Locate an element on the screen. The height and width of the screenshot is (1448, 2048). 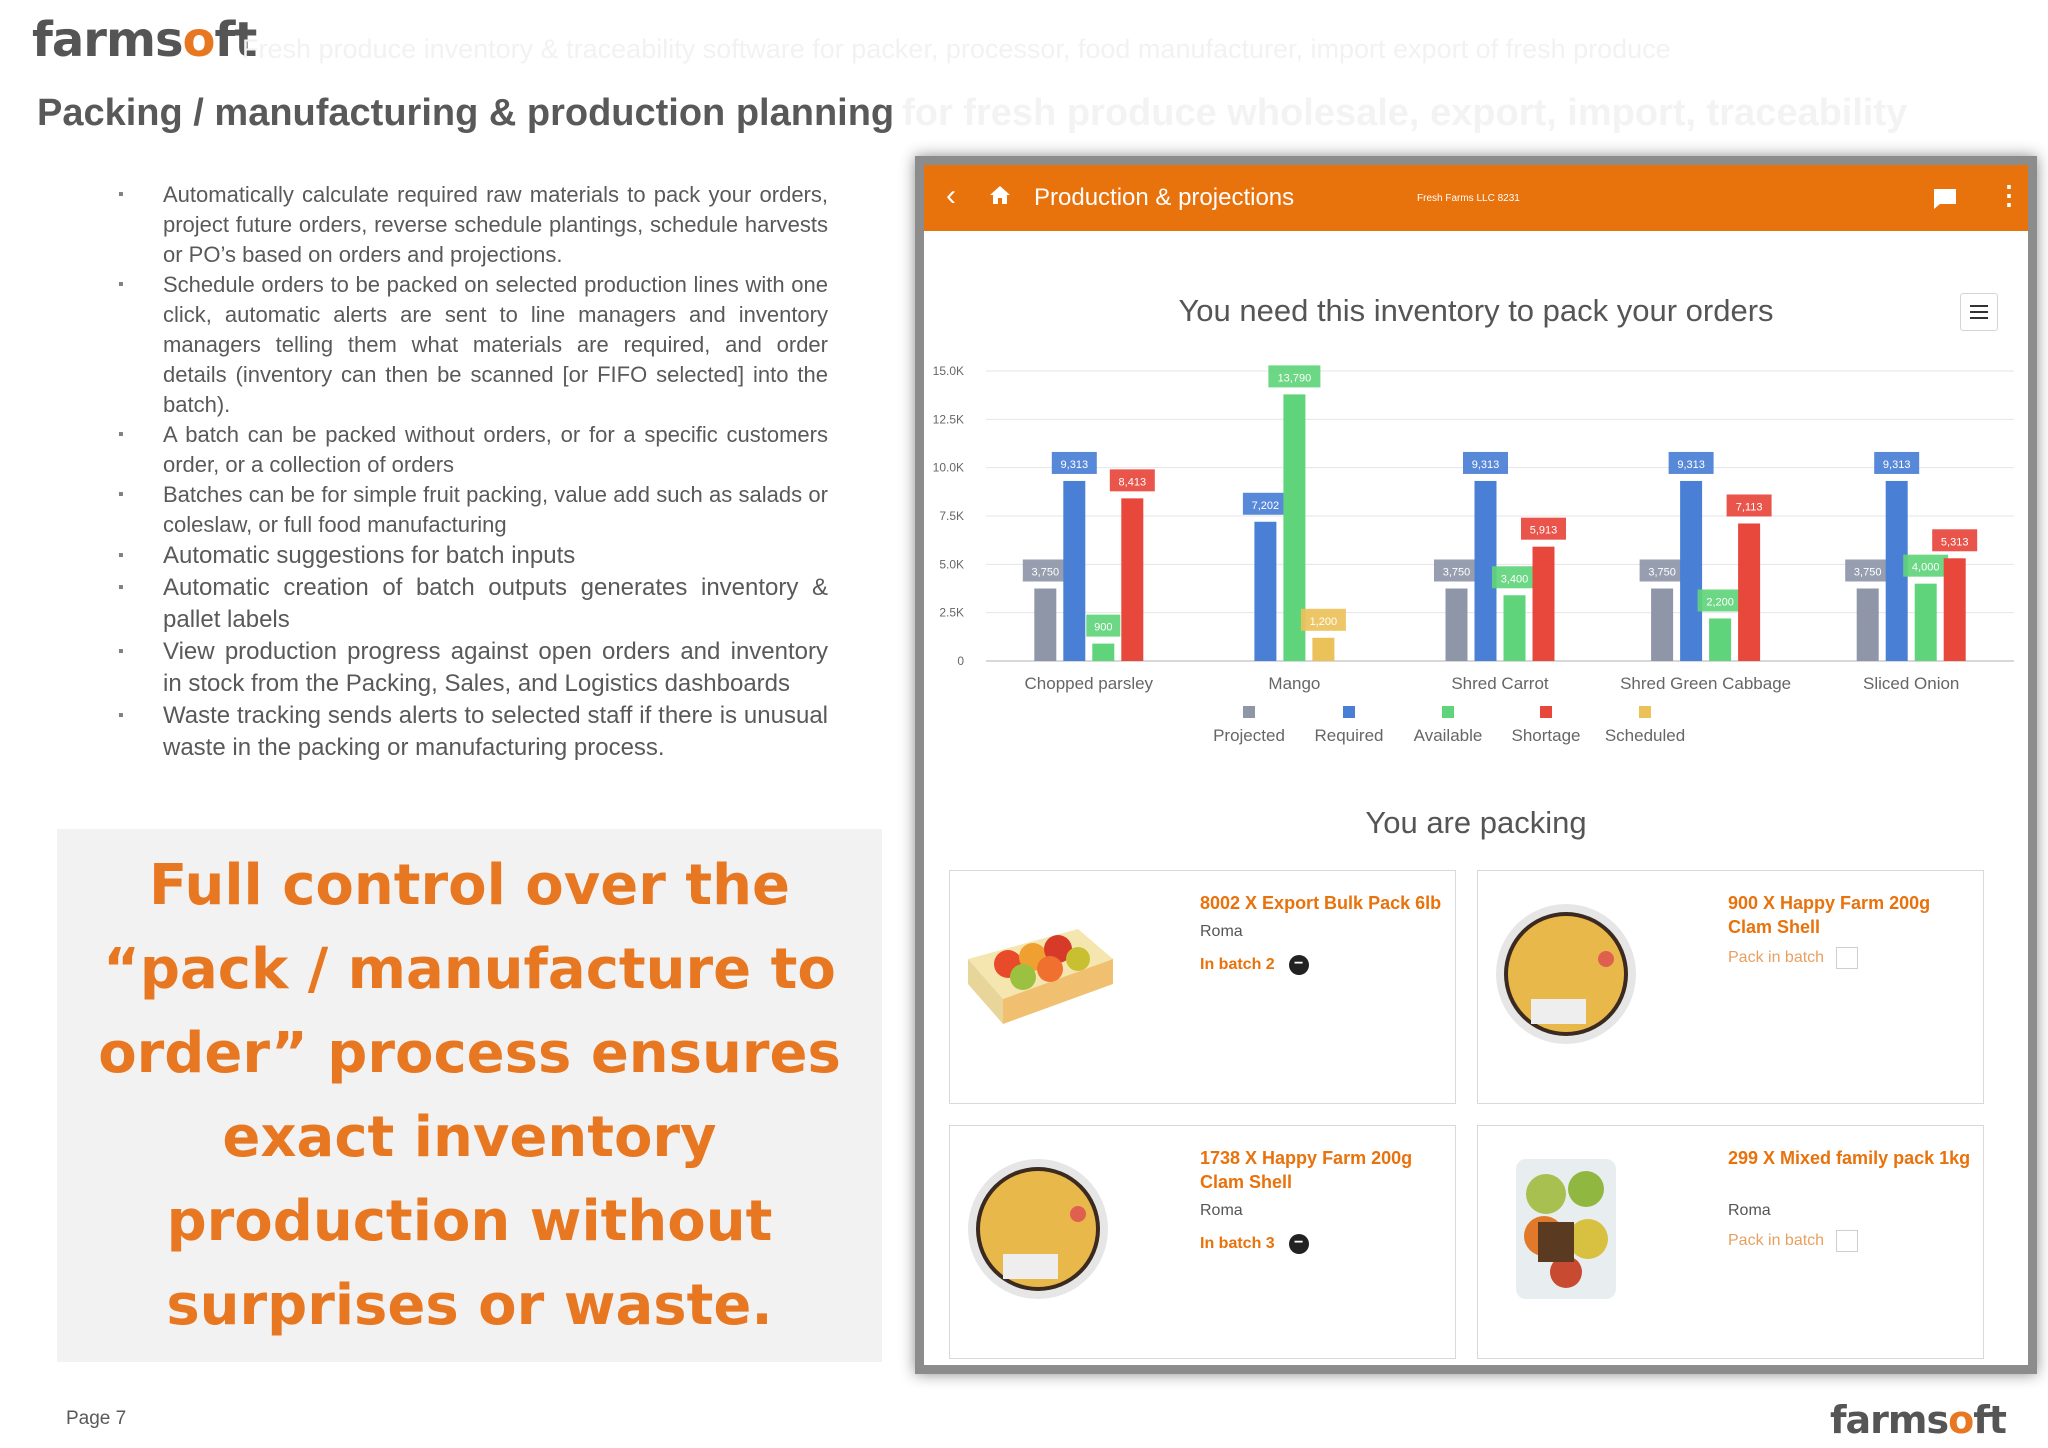
x-tick-label: Mango is located at coordinates (1294, 683).